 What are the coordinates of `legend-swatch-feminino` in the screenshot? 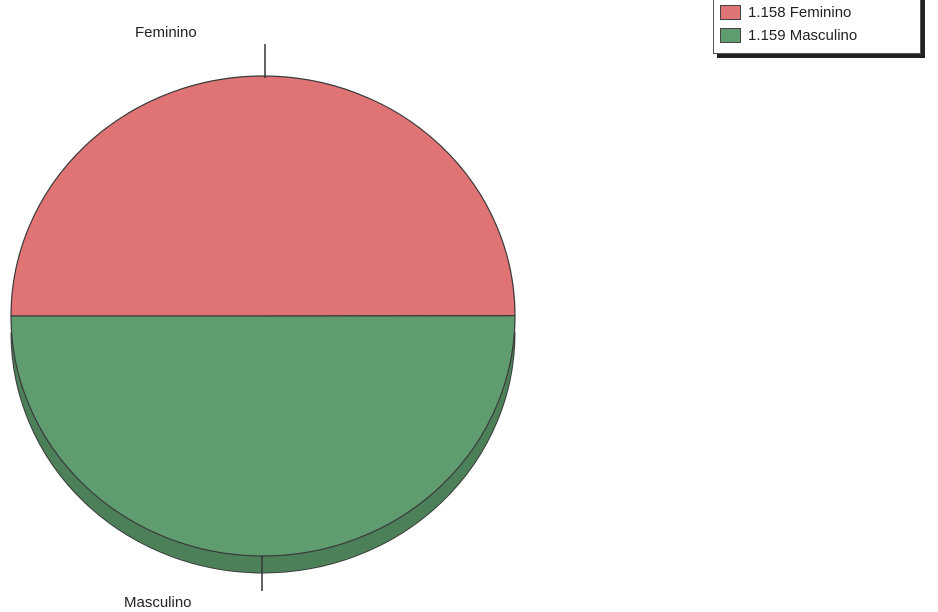 It's located at (730, 12).